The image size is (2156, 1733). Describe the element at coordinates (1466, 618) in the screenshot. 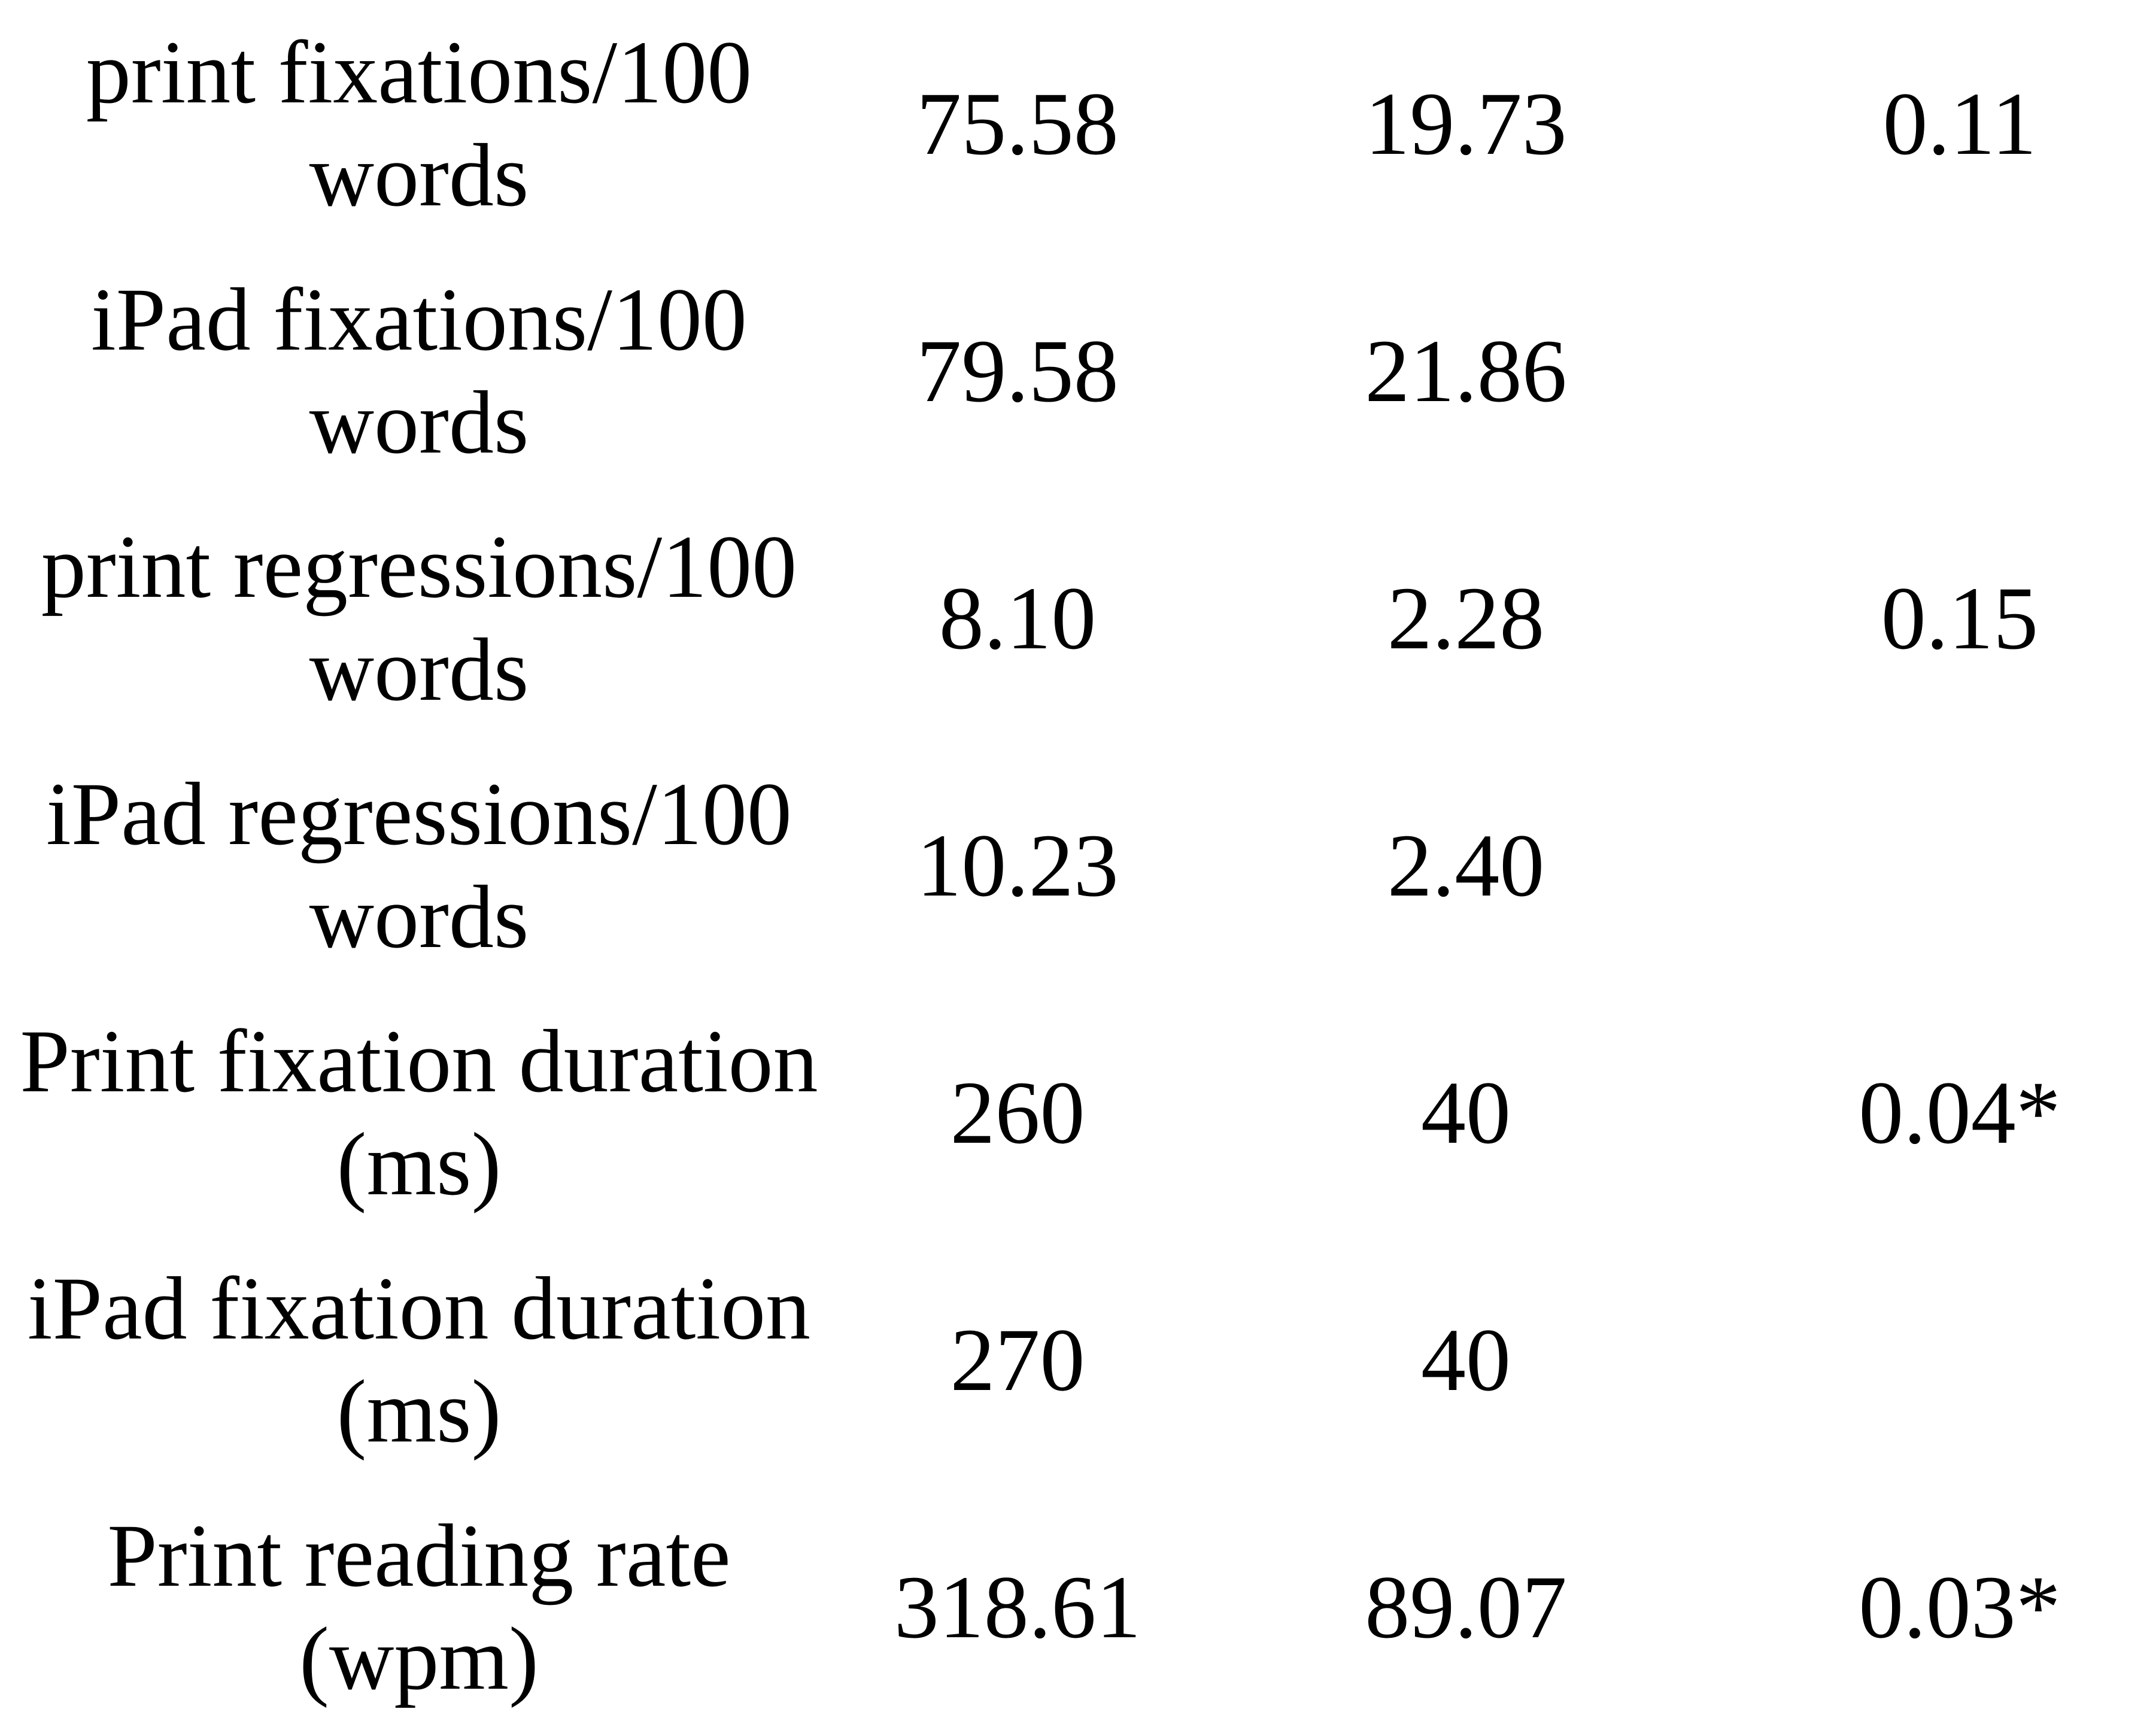

I see `table-cell: 2.28` at that location.